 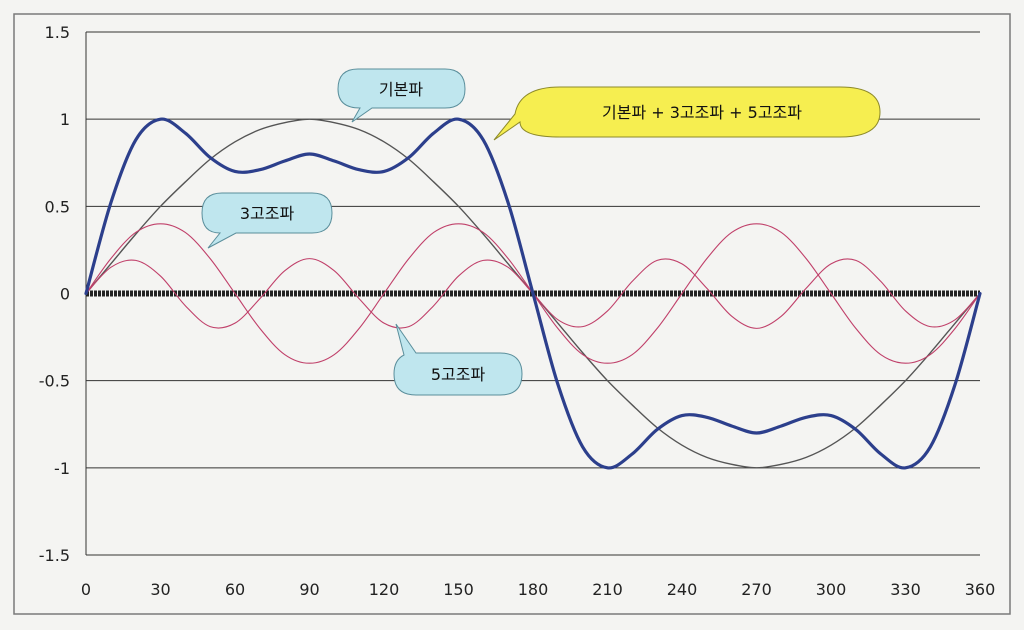 I want to click on x-tick-label: 30, so click(x=160, y=589).